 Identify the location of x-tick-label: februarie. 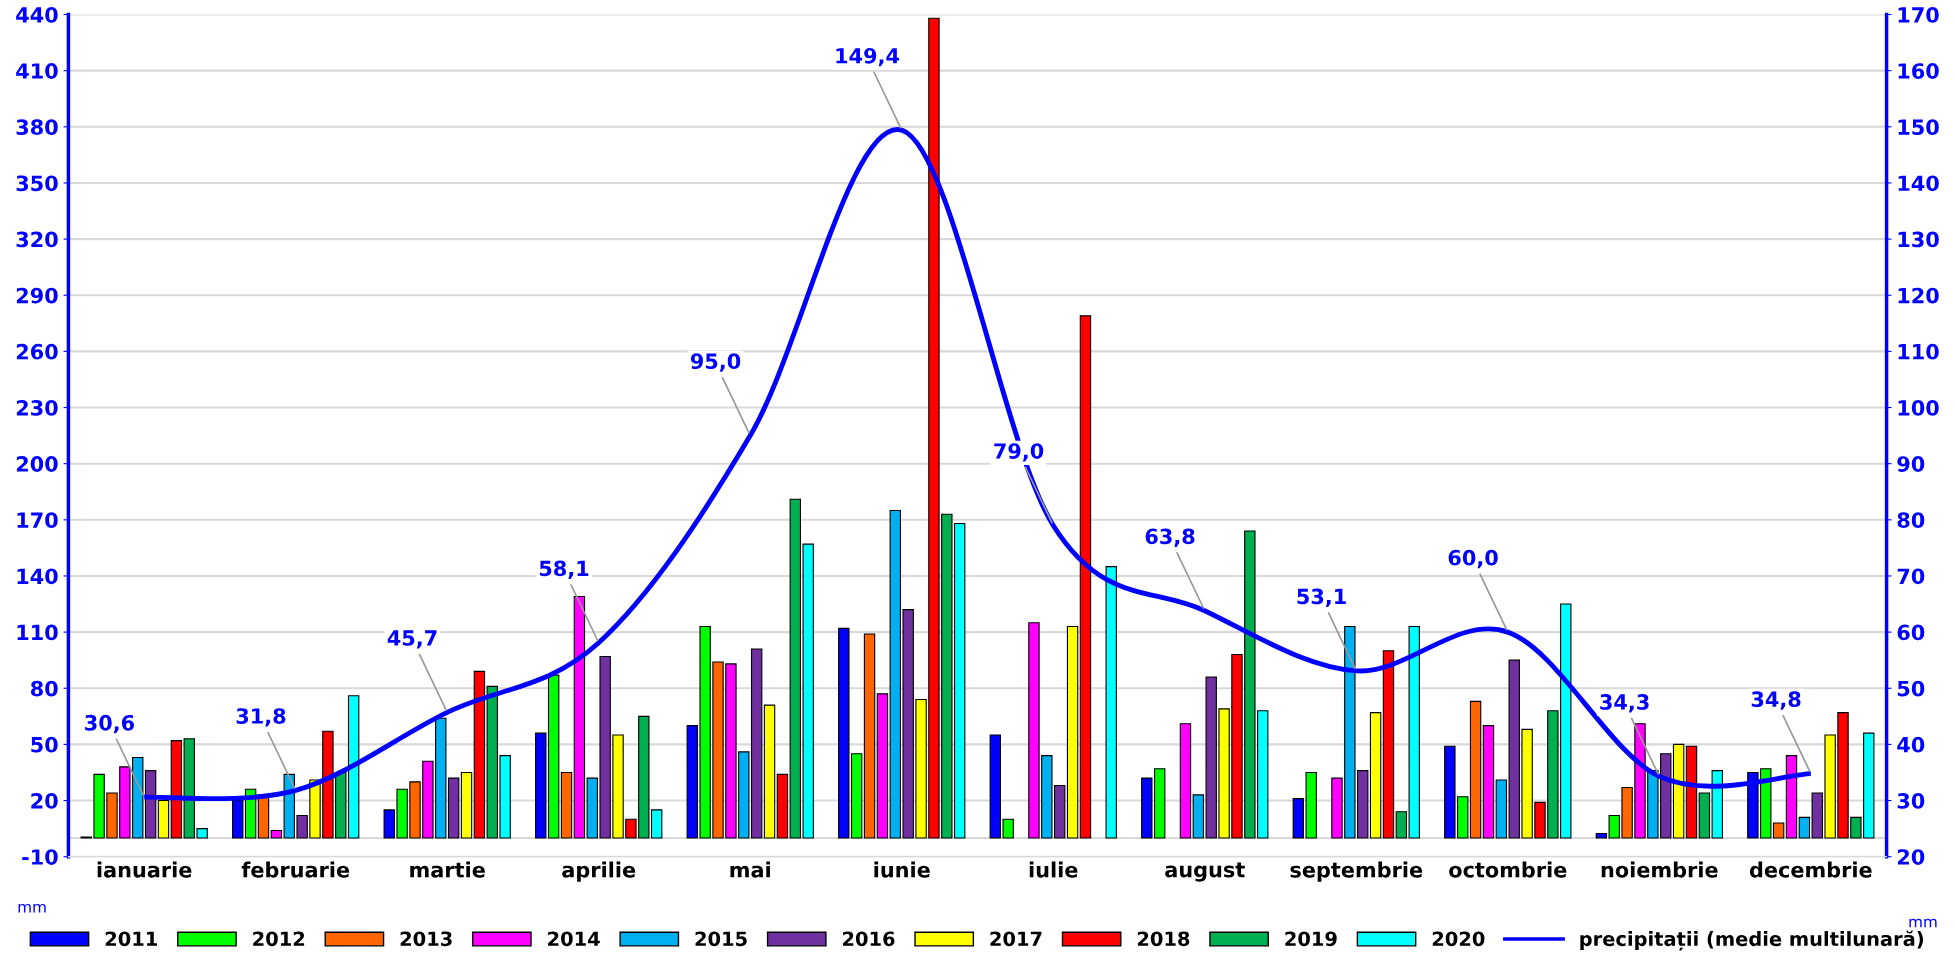
(295, 869).